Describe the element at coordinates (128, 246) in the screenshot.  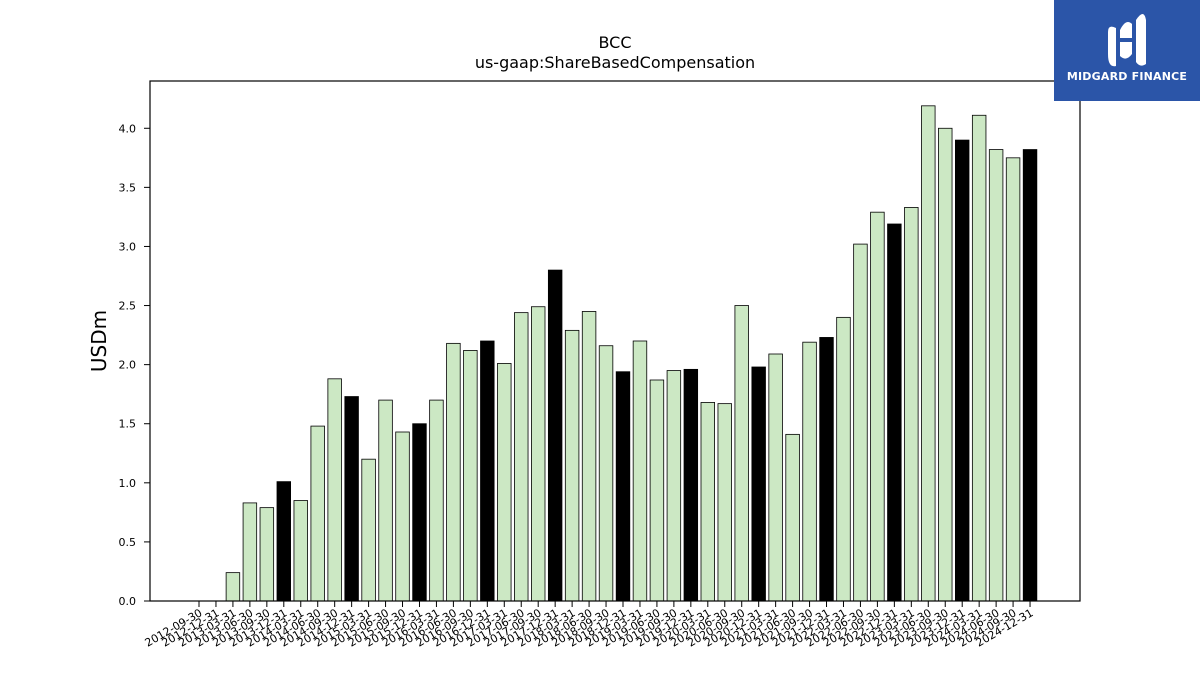
I see `y-tick-label: 3.0` at that location.